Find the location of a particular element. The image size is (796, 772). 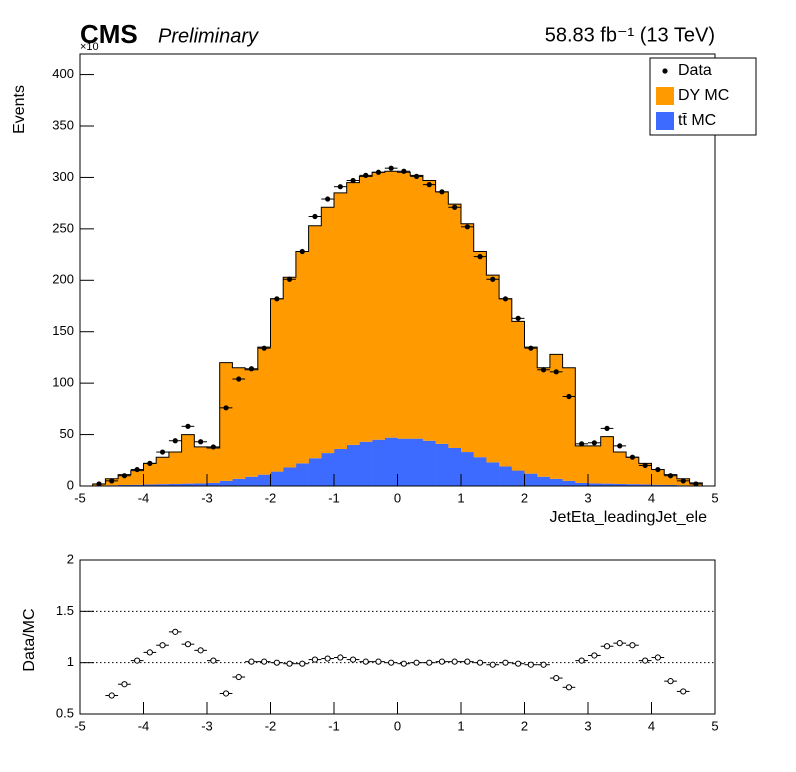

legend-label: tt̄ MC is located at coordinates (697, 120).